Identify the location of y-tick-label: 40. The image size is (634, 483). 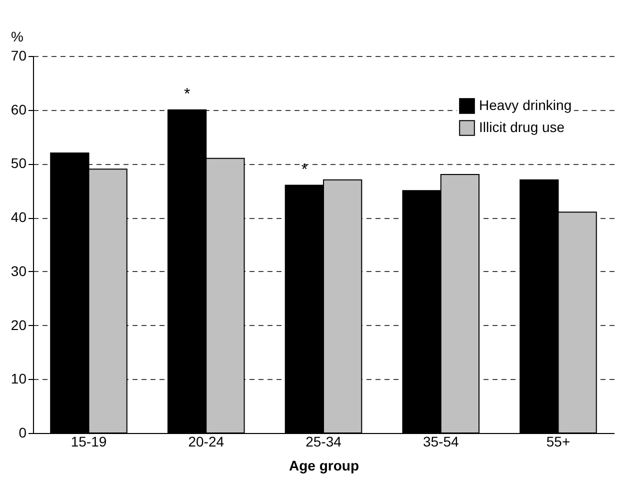
(18, 217).